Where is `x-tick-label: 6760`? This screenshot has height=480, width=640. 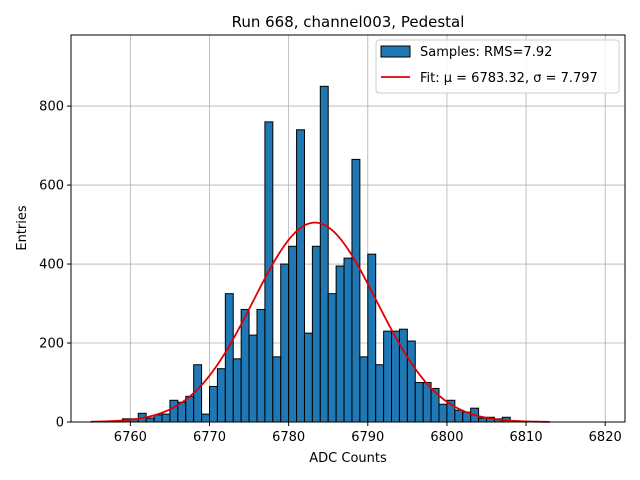
x-tick-label: 6760 is located at coordinates (130, 437).